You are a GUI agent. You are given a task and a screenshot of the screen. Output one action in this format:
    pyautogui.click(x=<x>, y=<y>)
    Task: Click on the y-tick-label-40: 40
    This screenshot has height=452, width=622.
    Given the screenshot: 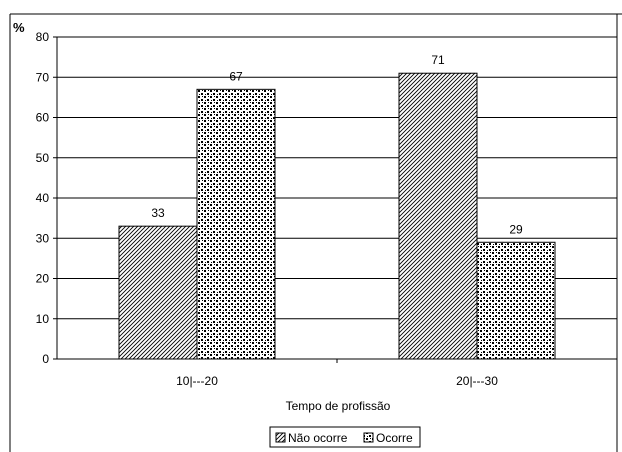 What is the action you would take?
    pyautogui.click(x=43, y=198)
    